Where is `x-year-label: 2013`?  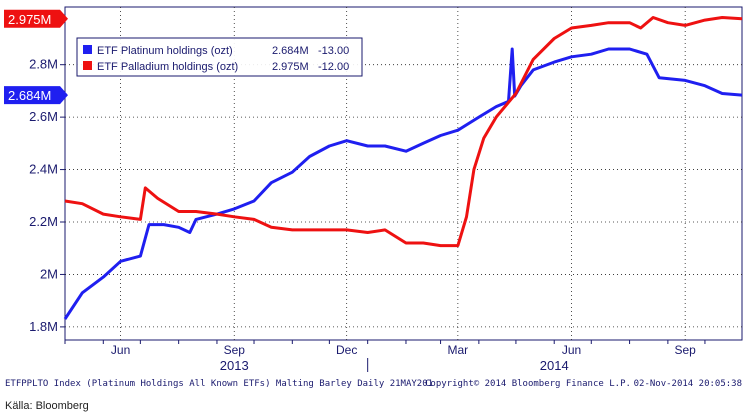
x-year-label: 2013 is located at coordinates (234, 365).